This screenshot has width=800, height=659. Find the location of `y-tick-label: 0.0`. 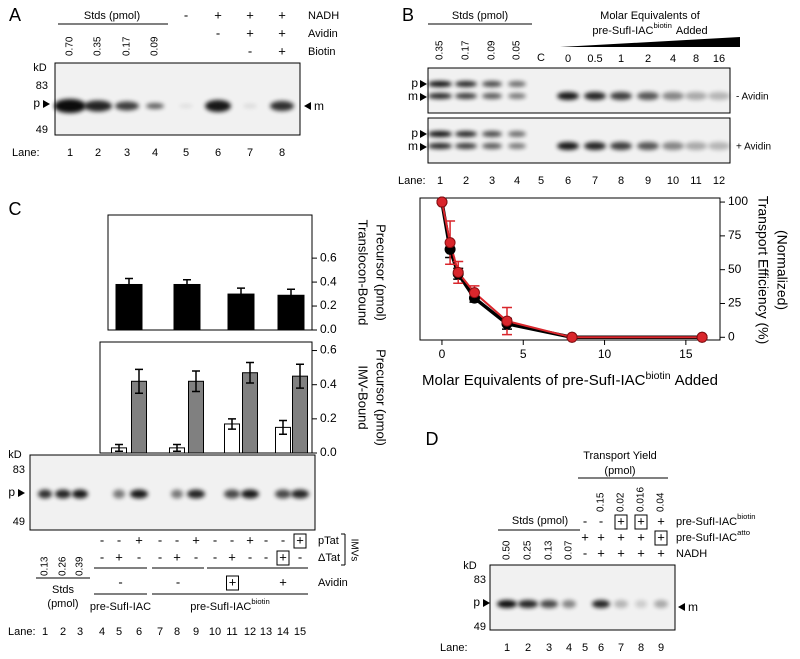

y-tick-label: 0.0 is located at coordinates (328, 452).